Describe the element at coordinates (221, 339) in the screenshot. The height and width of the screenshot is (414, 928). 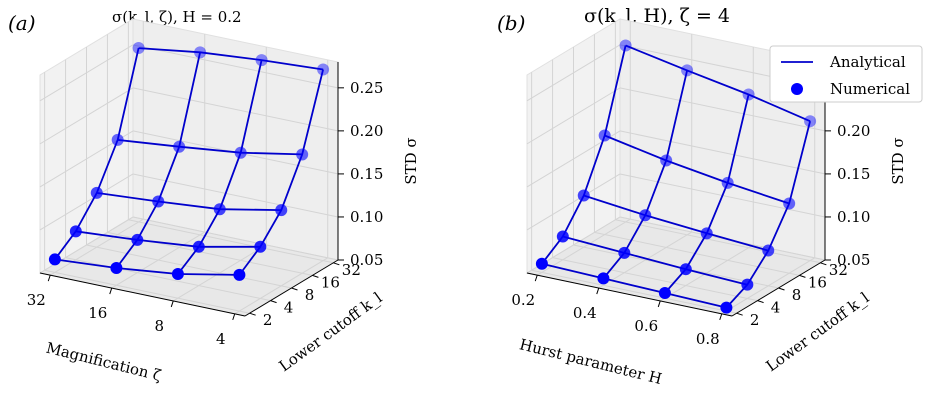
I see `panel-a-x-tick-label: 4` at that location.